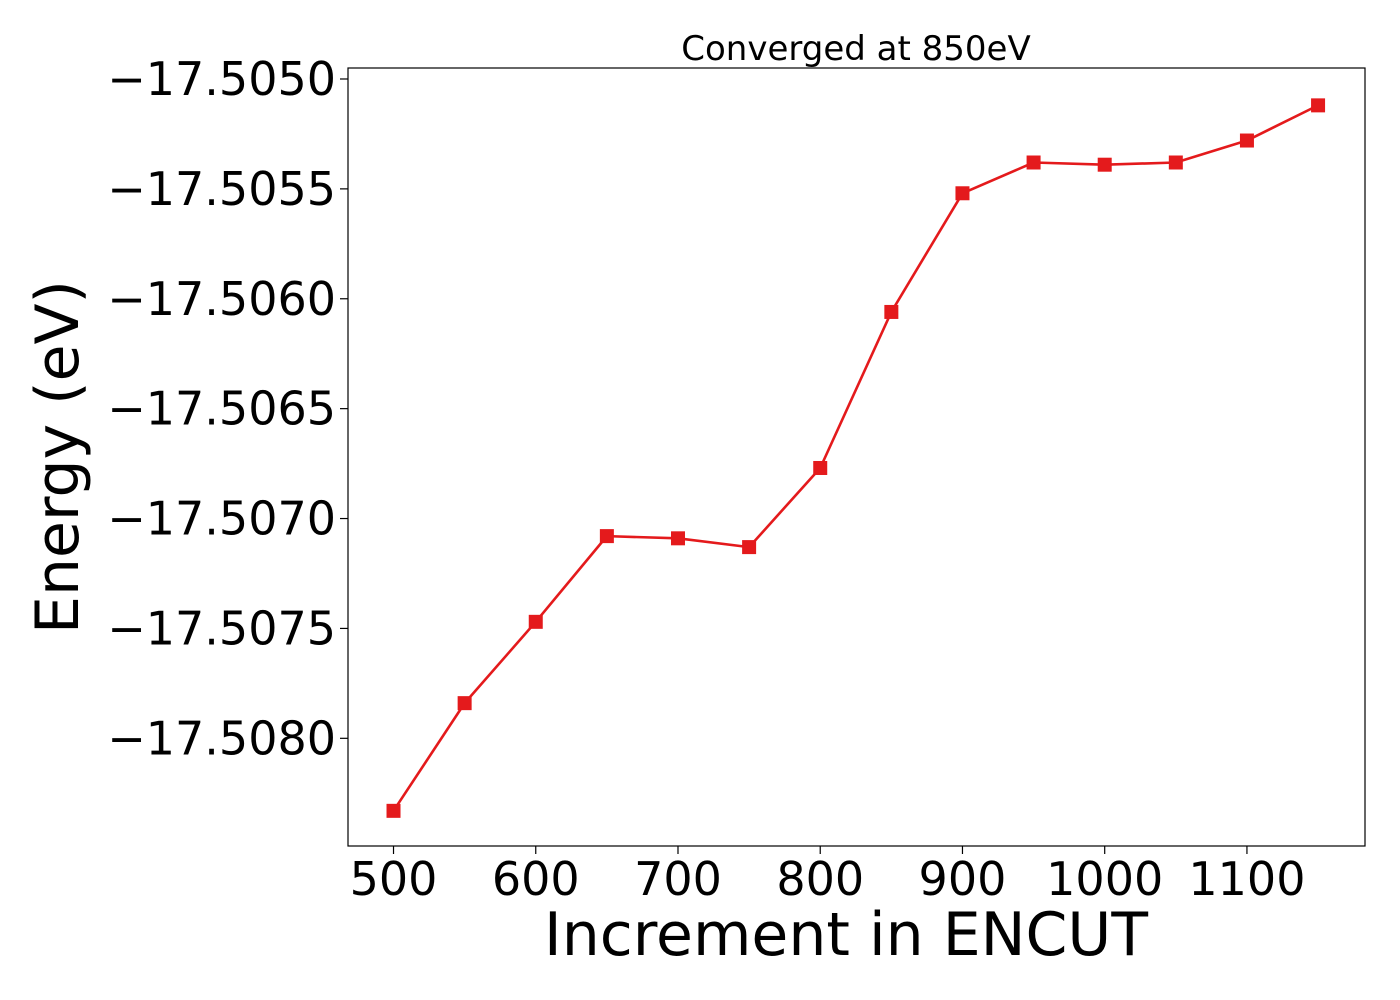 The image size is (1400, 1000). I want to click on x-tick-label: 700, so click(678, 879).